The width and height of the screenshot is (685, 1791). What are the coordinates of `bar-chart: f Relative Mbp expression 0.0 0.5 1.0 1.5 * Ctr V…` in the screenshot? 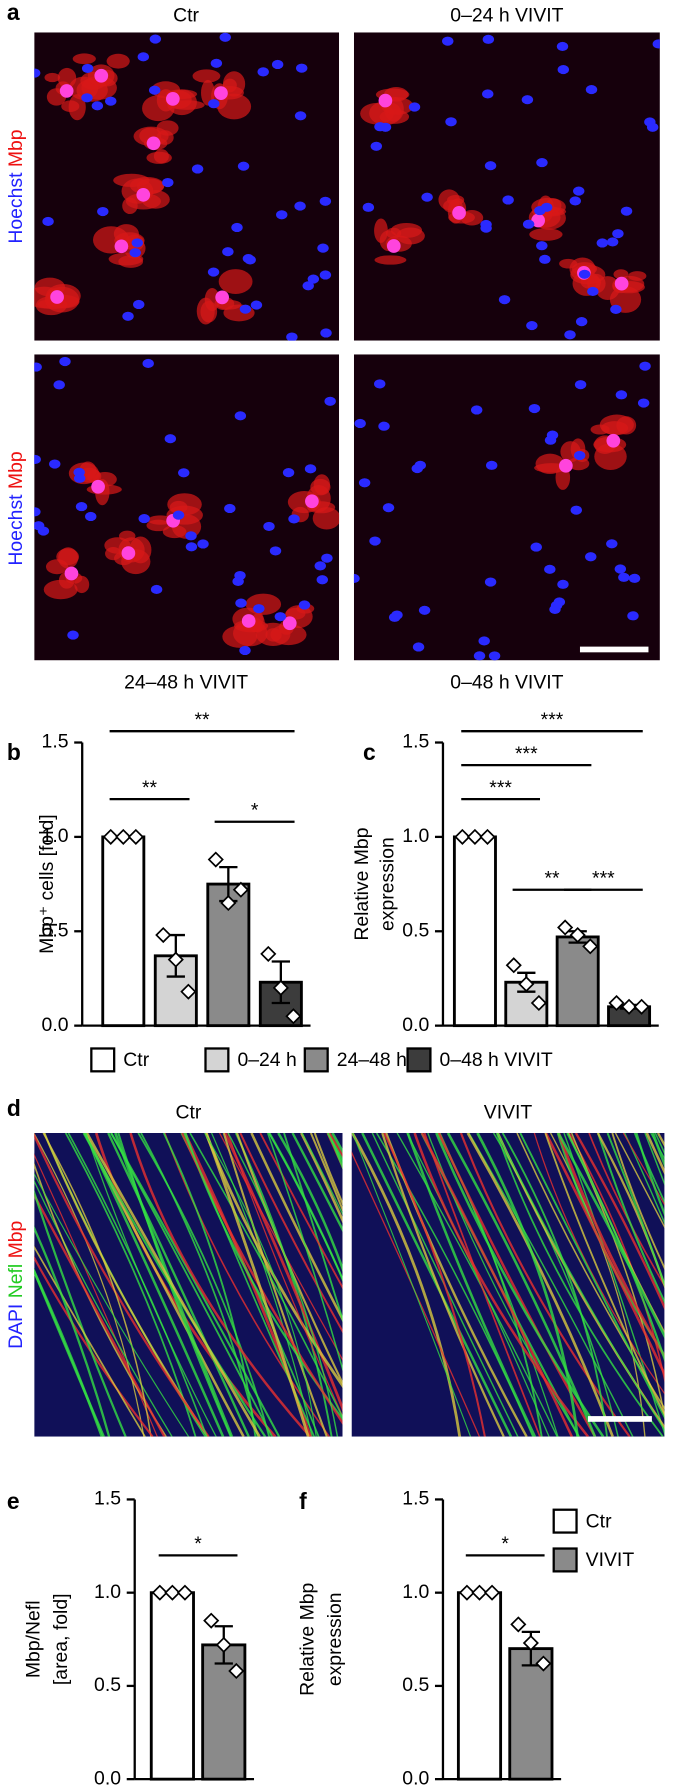 It's located at (465, 1639).